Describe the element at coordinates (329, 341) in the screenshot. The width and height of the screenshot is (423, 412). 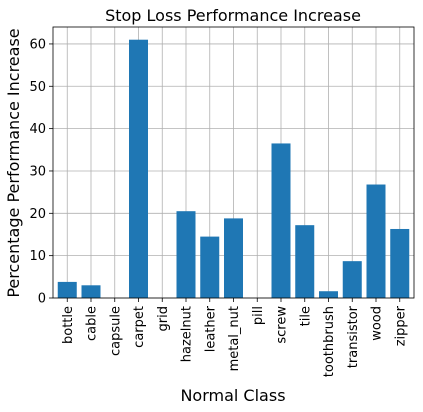
I see `x-tick-label: toothbrush` at that location.